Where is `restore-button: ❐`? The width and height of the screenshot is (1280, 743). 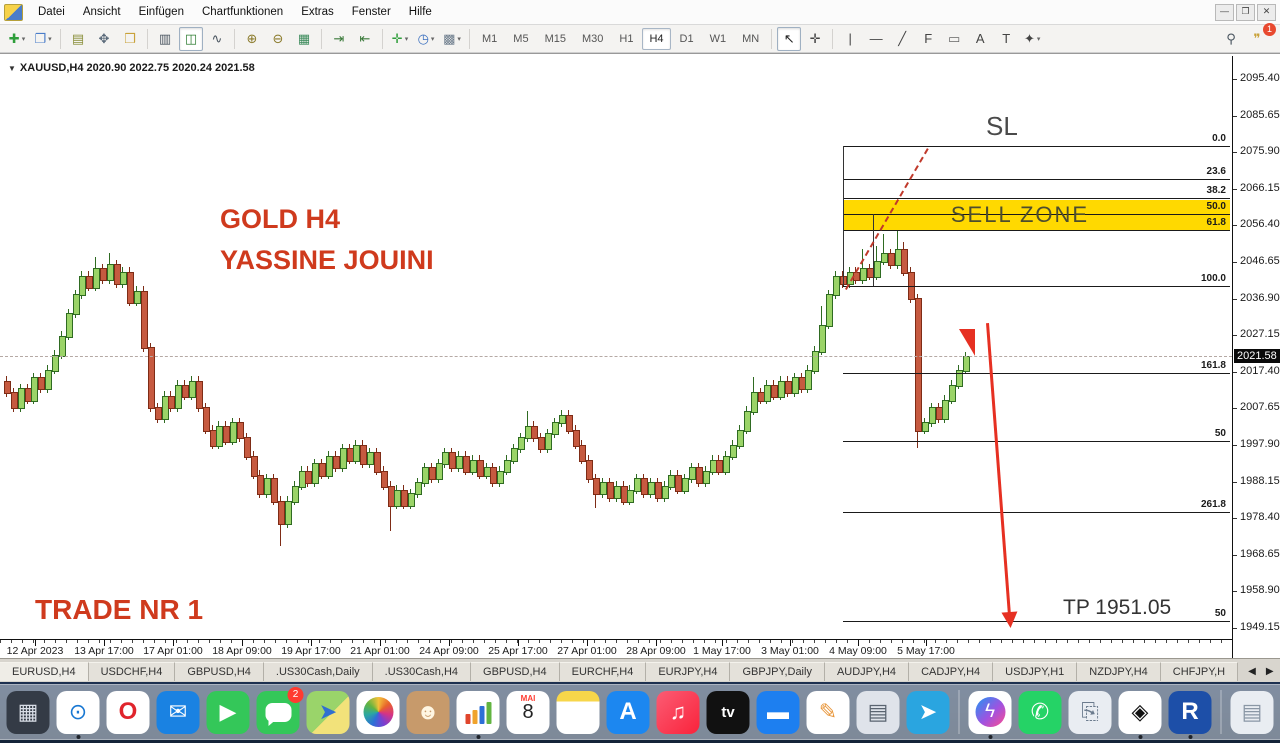 restore-button: ❐ is located at coordinates (1245, 12).